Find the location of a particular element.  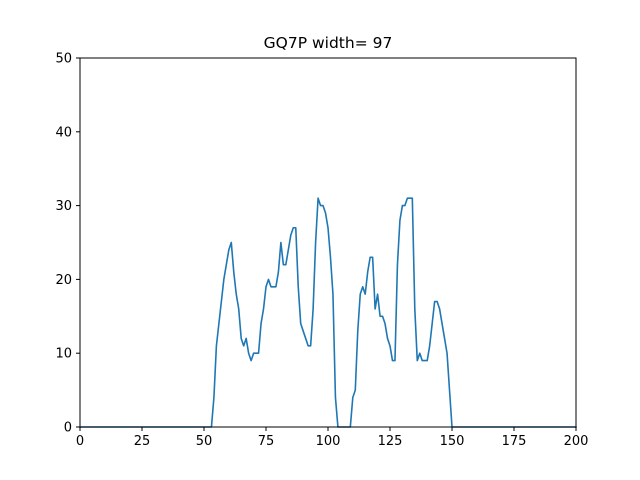

x-tick-label: 50 is located at coordinates (204, 441).